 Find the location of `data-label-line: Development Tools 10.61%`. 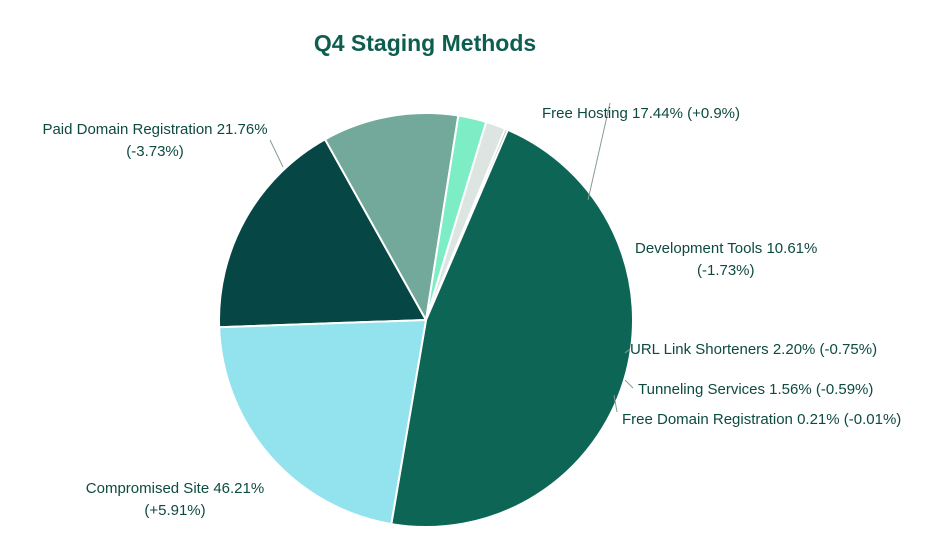

data-label-line: Development Tools 10.61% is located at coordinates (726, 248).